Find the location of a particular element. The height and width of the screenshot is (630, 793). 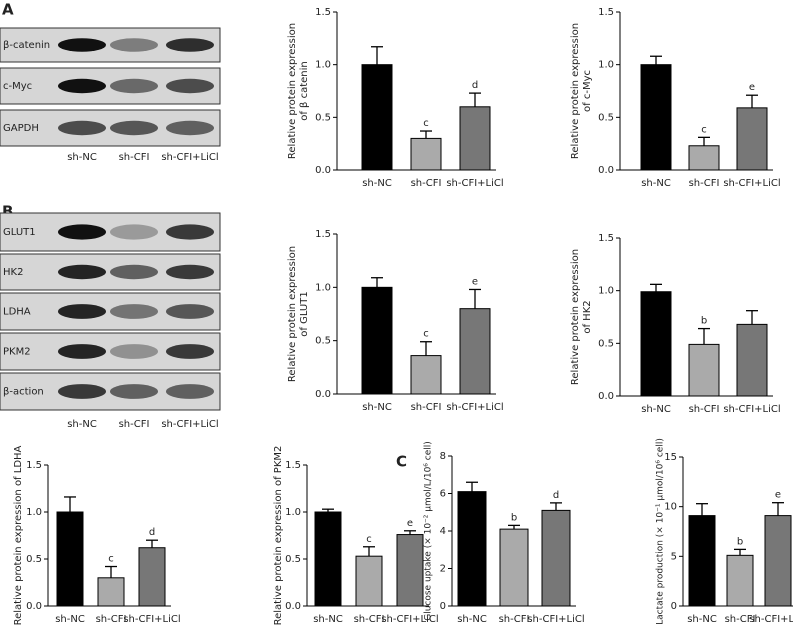

panel-label: B is located at coordinates (7, 212).